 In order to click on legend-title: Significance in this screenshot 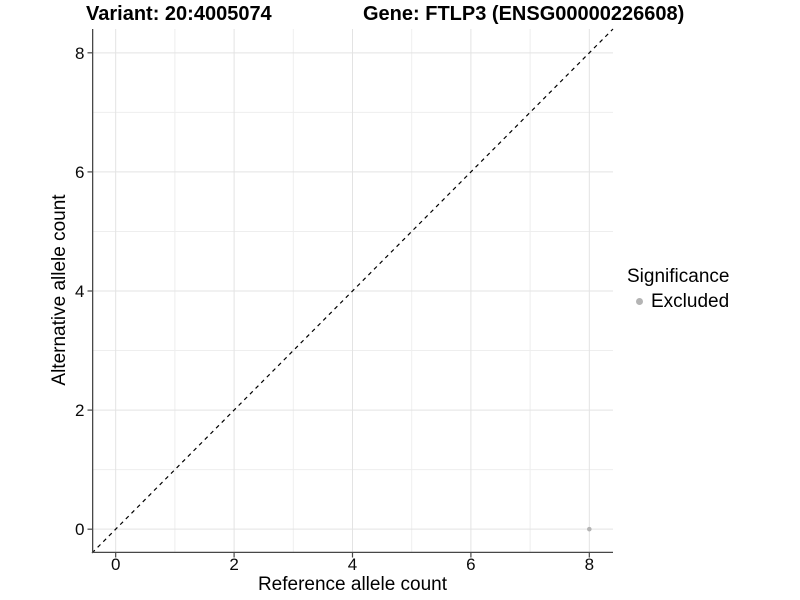, I will do `click(678, 276)`.